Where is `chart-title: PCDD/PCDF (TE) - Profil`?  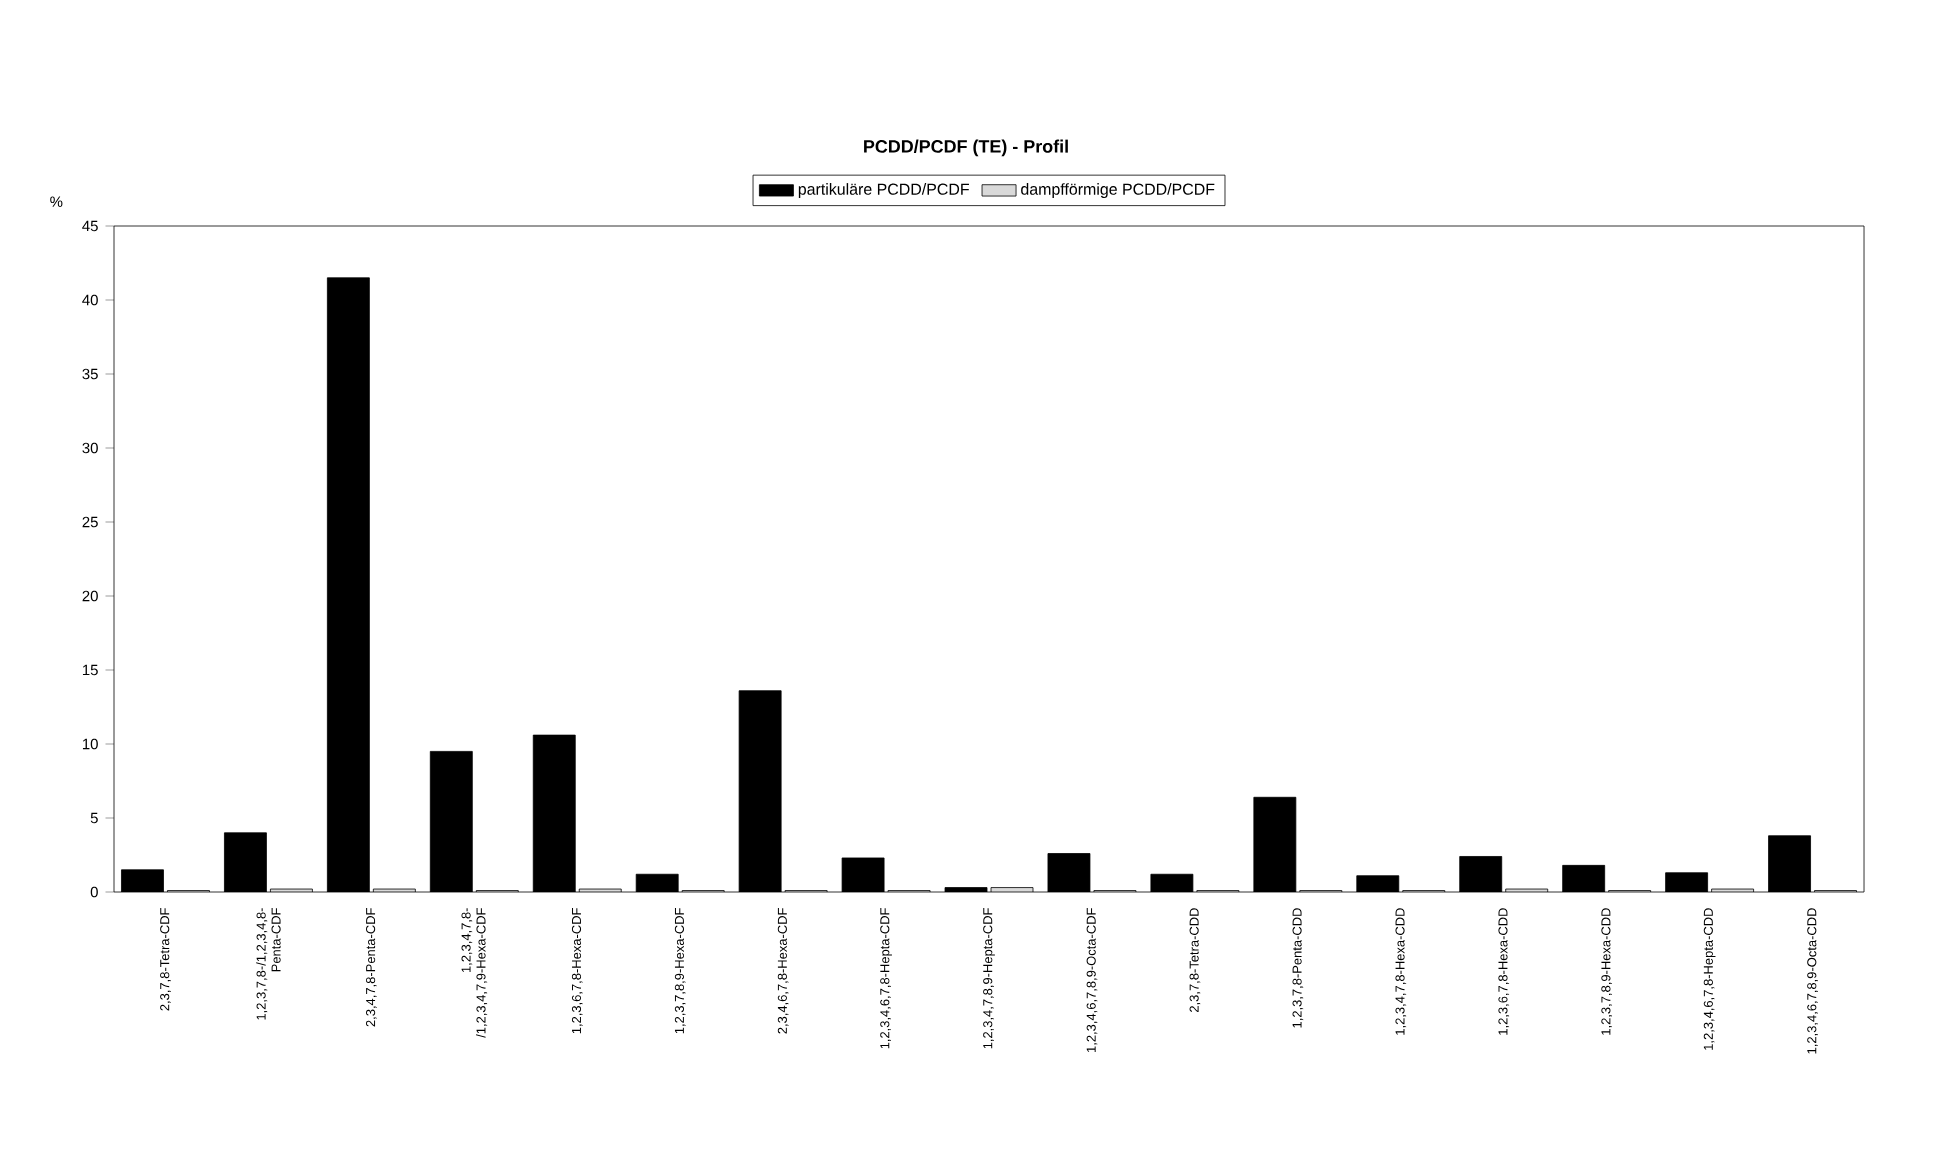 chart-title: PCDD/PCDF (TE) - Profil is located at coordinates (966, 148).